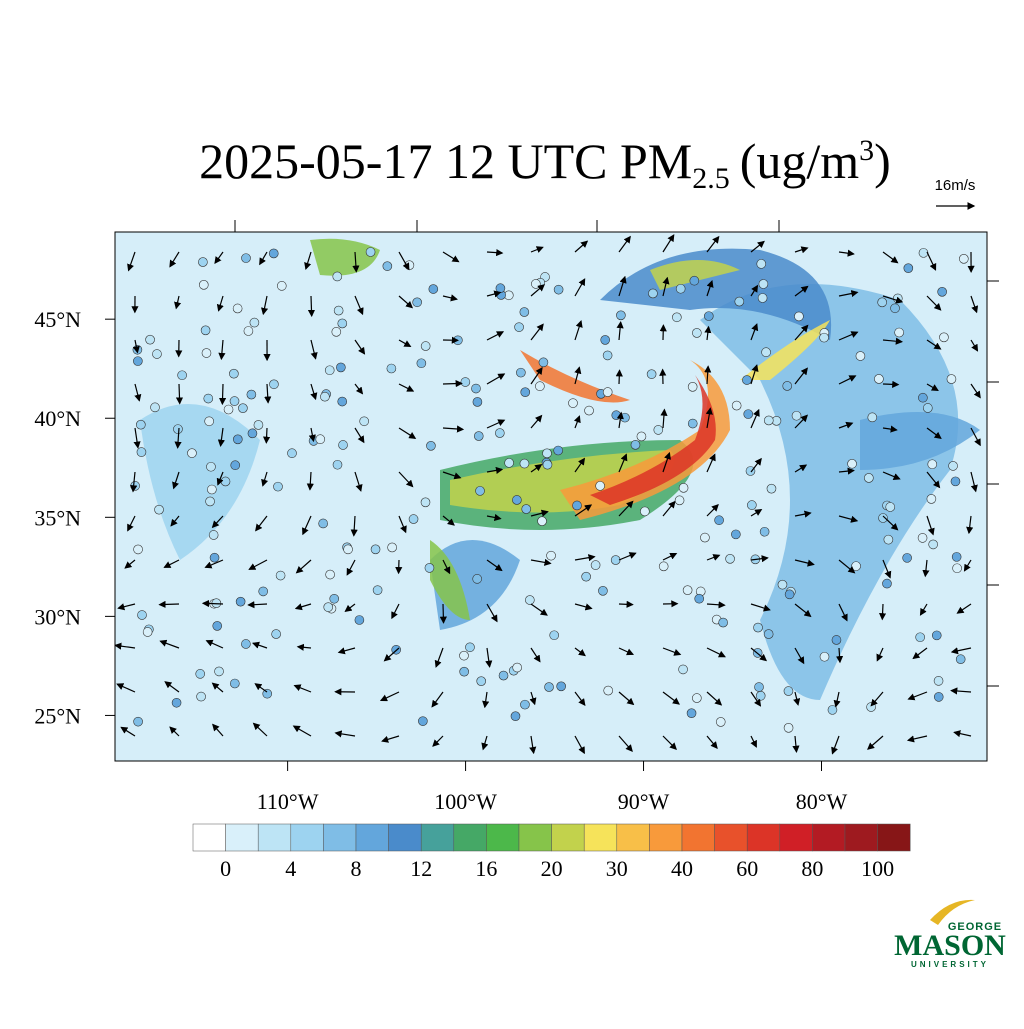 This screenshot has height=1029, width=1024. Describe the element at coordinates (955, 185) in the screenshot. I see `reference-vector-label: 16m/s` at that location.